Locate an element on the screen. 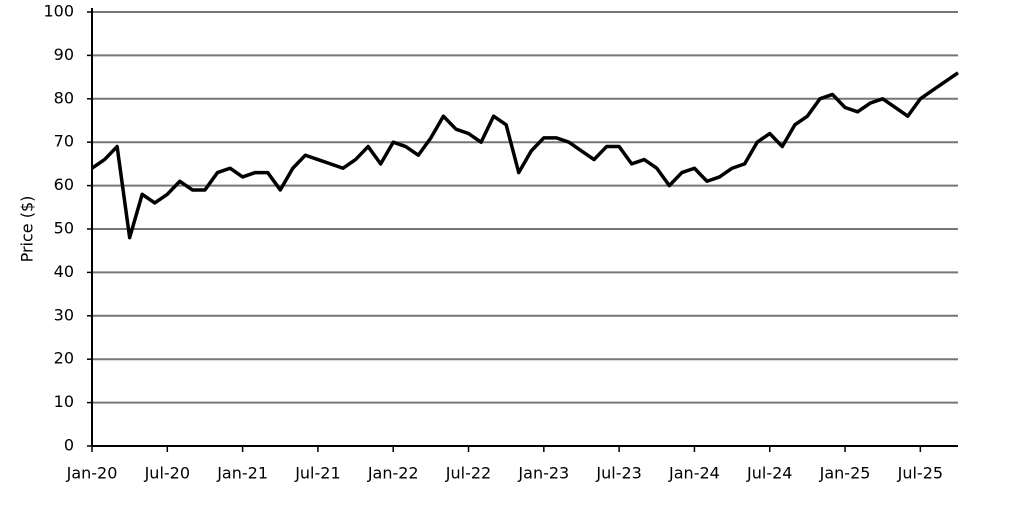  x-tick-label: Jul-22 is located at coordinates (468, 473).